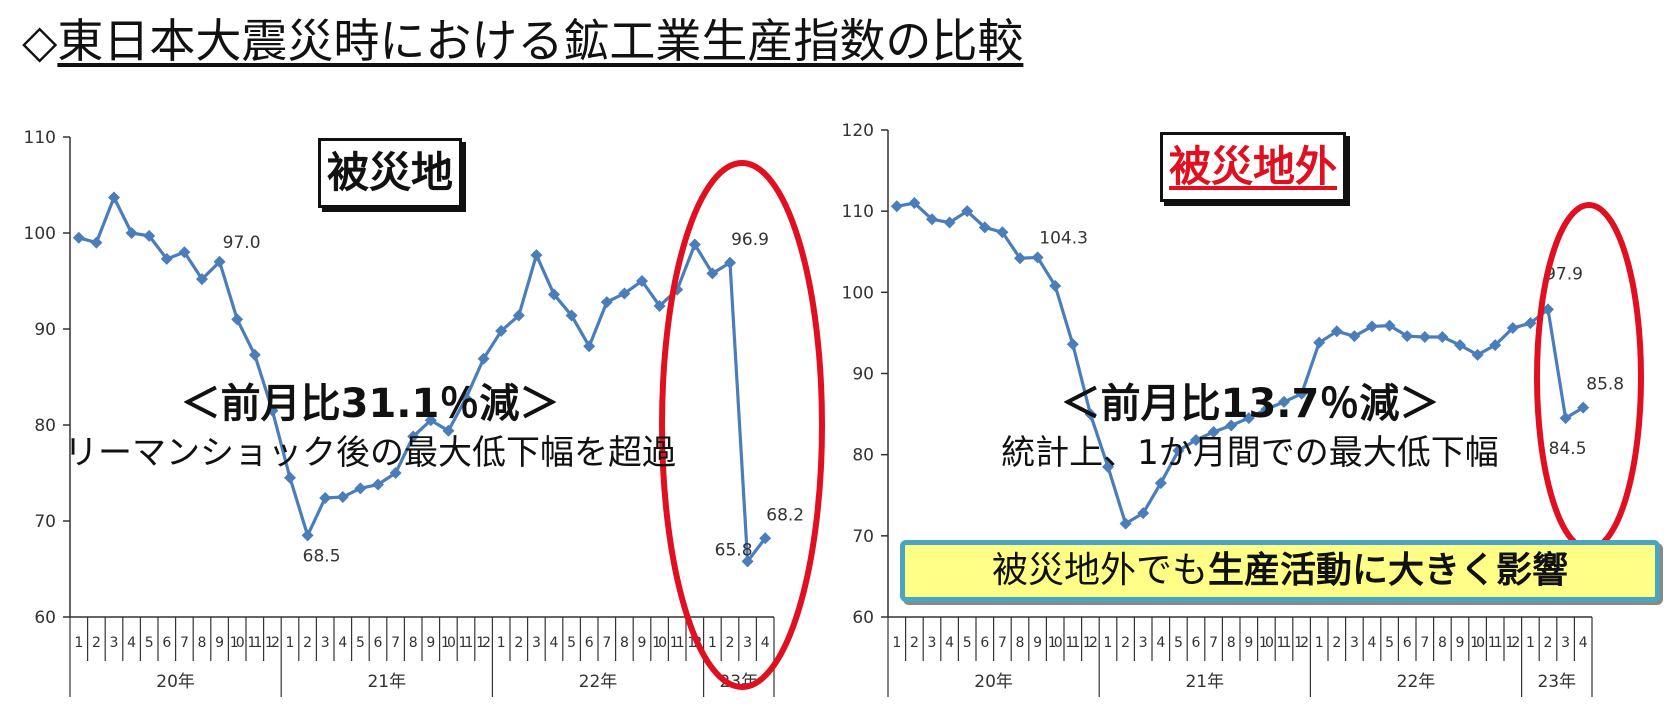 This screenshot has width=1680, height=718. Describe the element at coordinates (1143, 643) in the screenshot. I see `right-month-label: 3` at that location.